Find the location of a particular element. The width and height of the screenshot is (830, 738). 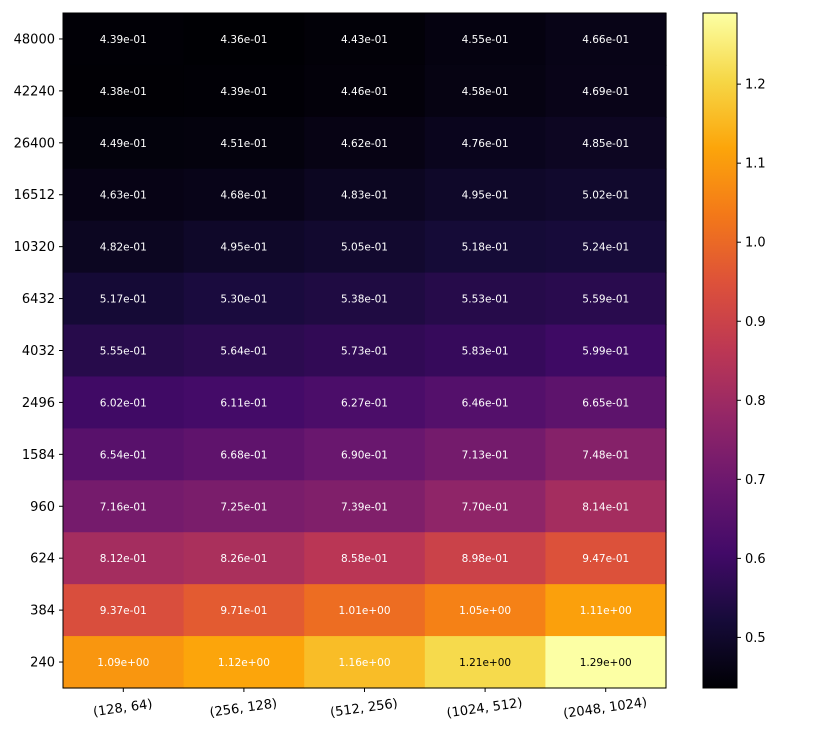

cell-value-label: 7.39e-01 is located at coordinates (364, 507).